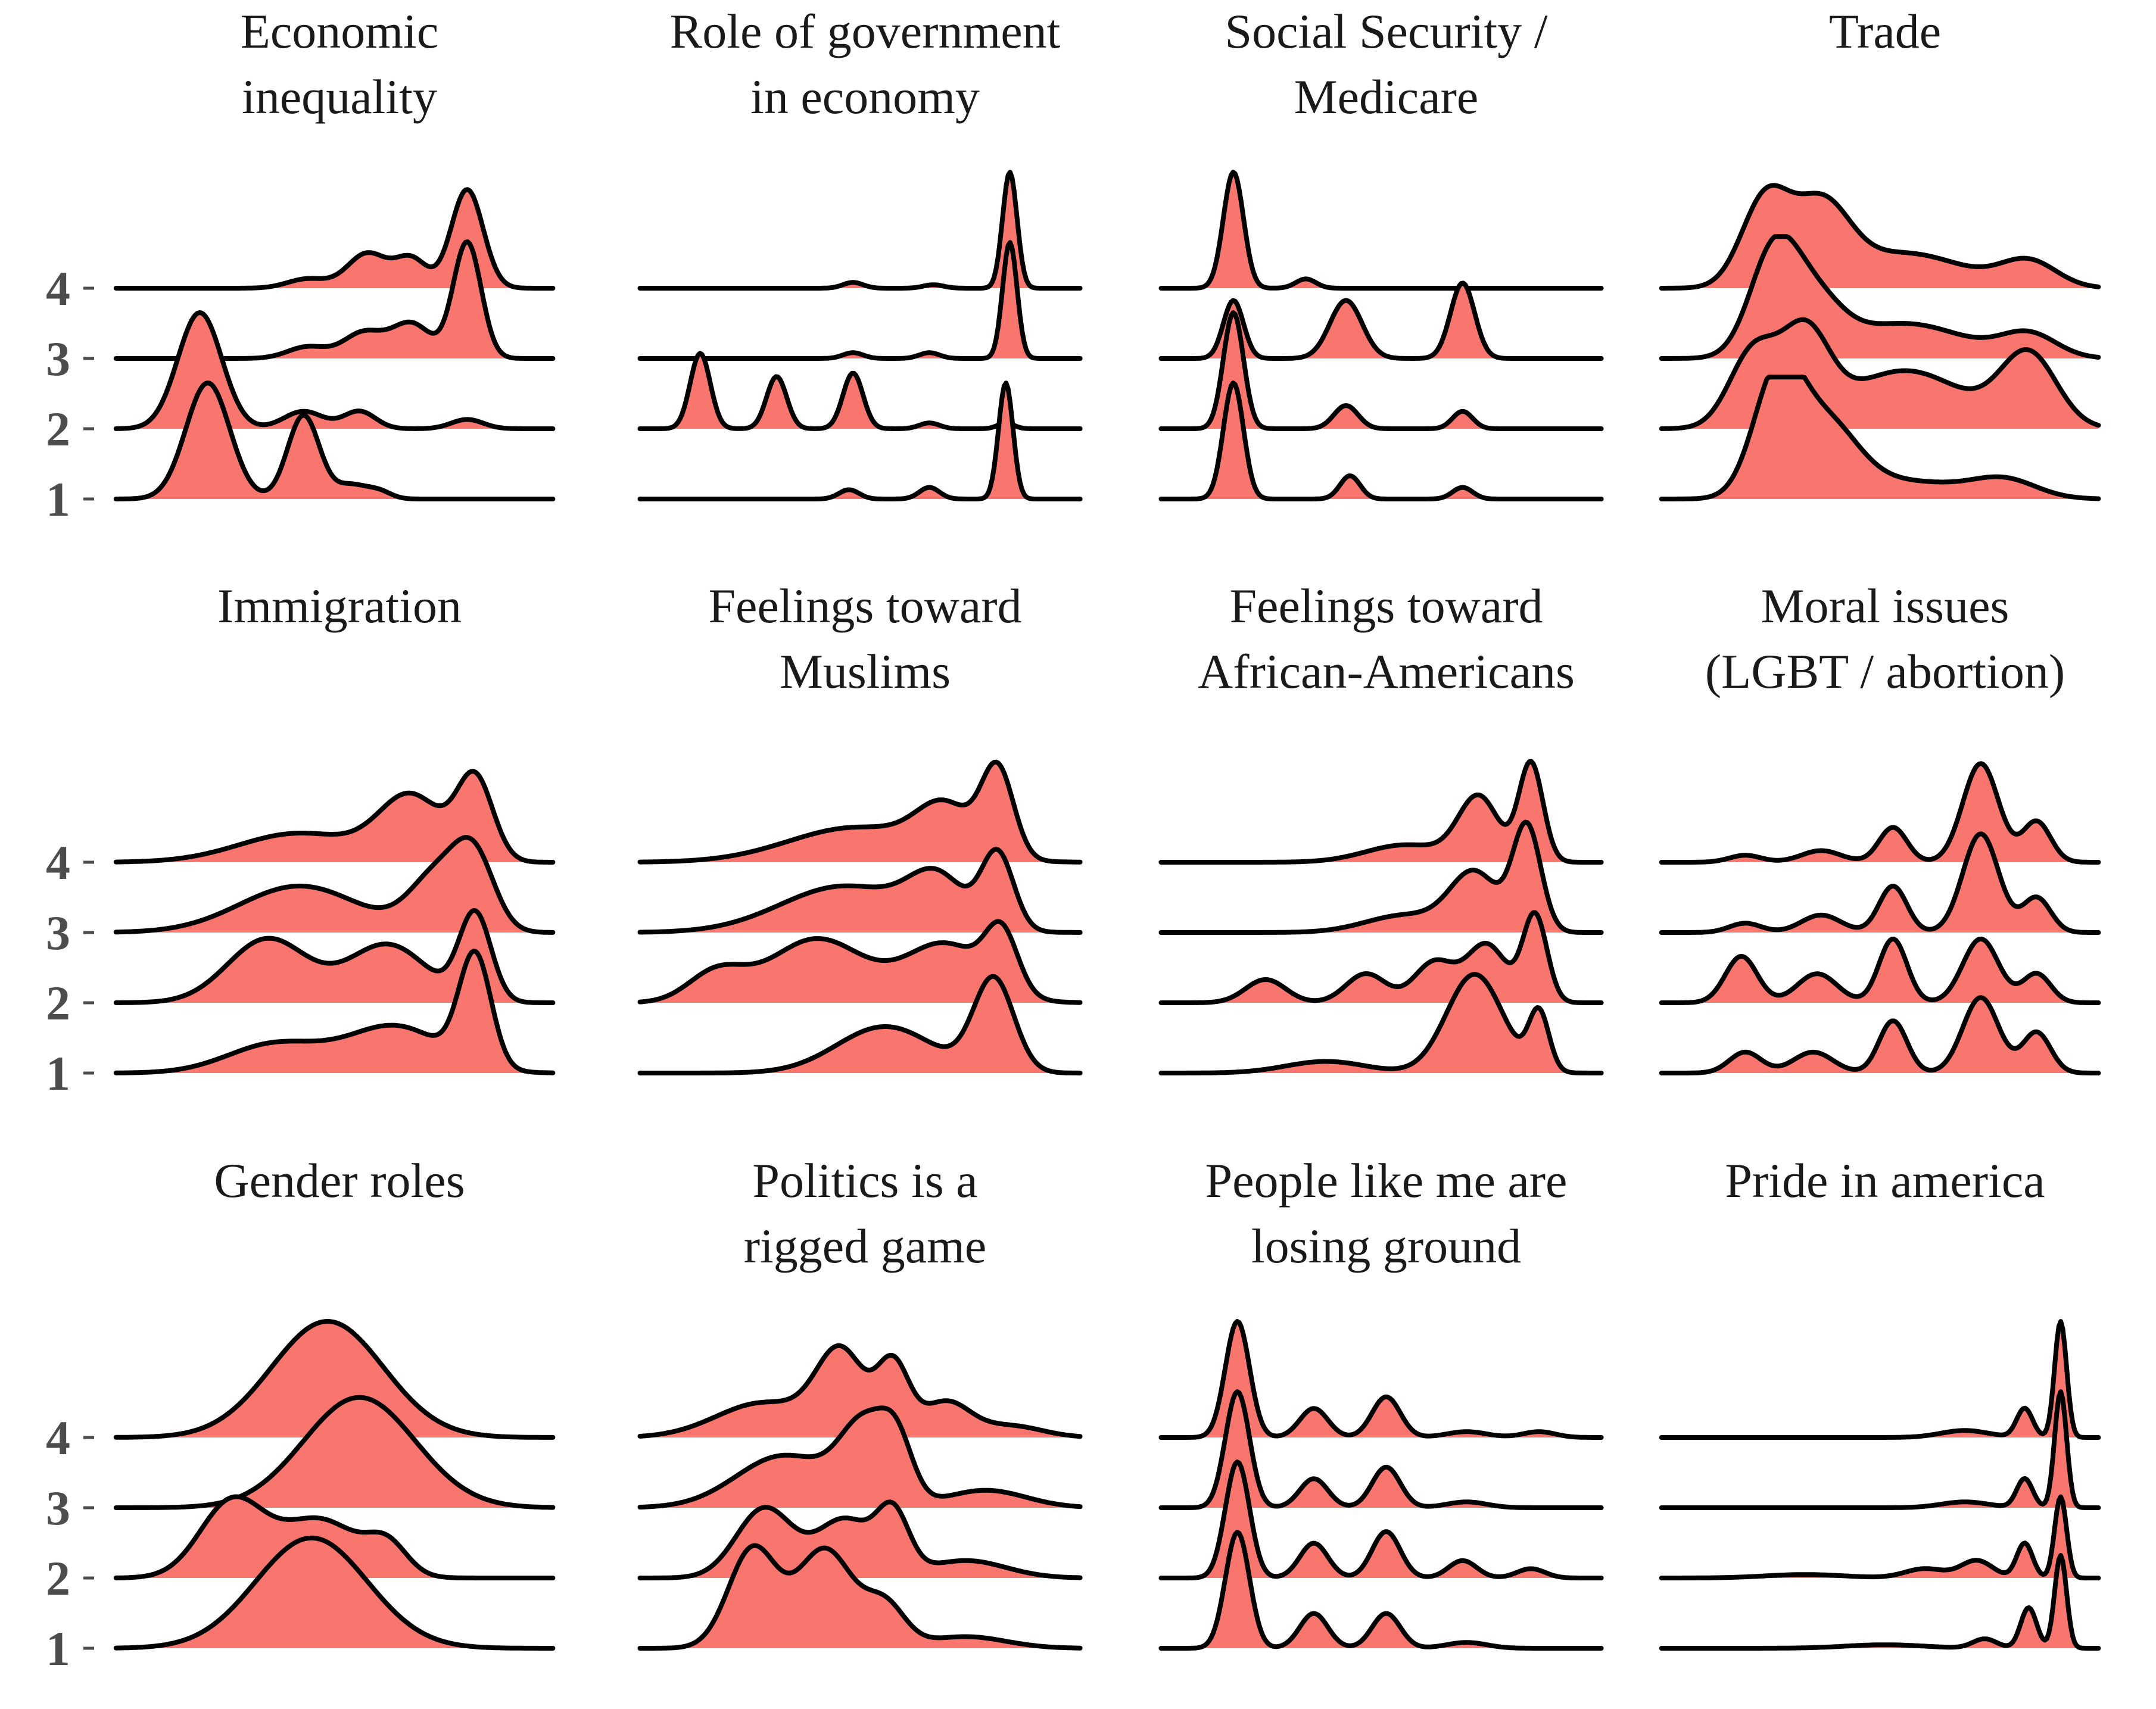 The height and width of the screenshot is (1709, 2156). What do you see at coordinates (1387, 1180) in the screenshot?
I see `panel-title-line: People like me are` at bounding box center [1387, 1180].